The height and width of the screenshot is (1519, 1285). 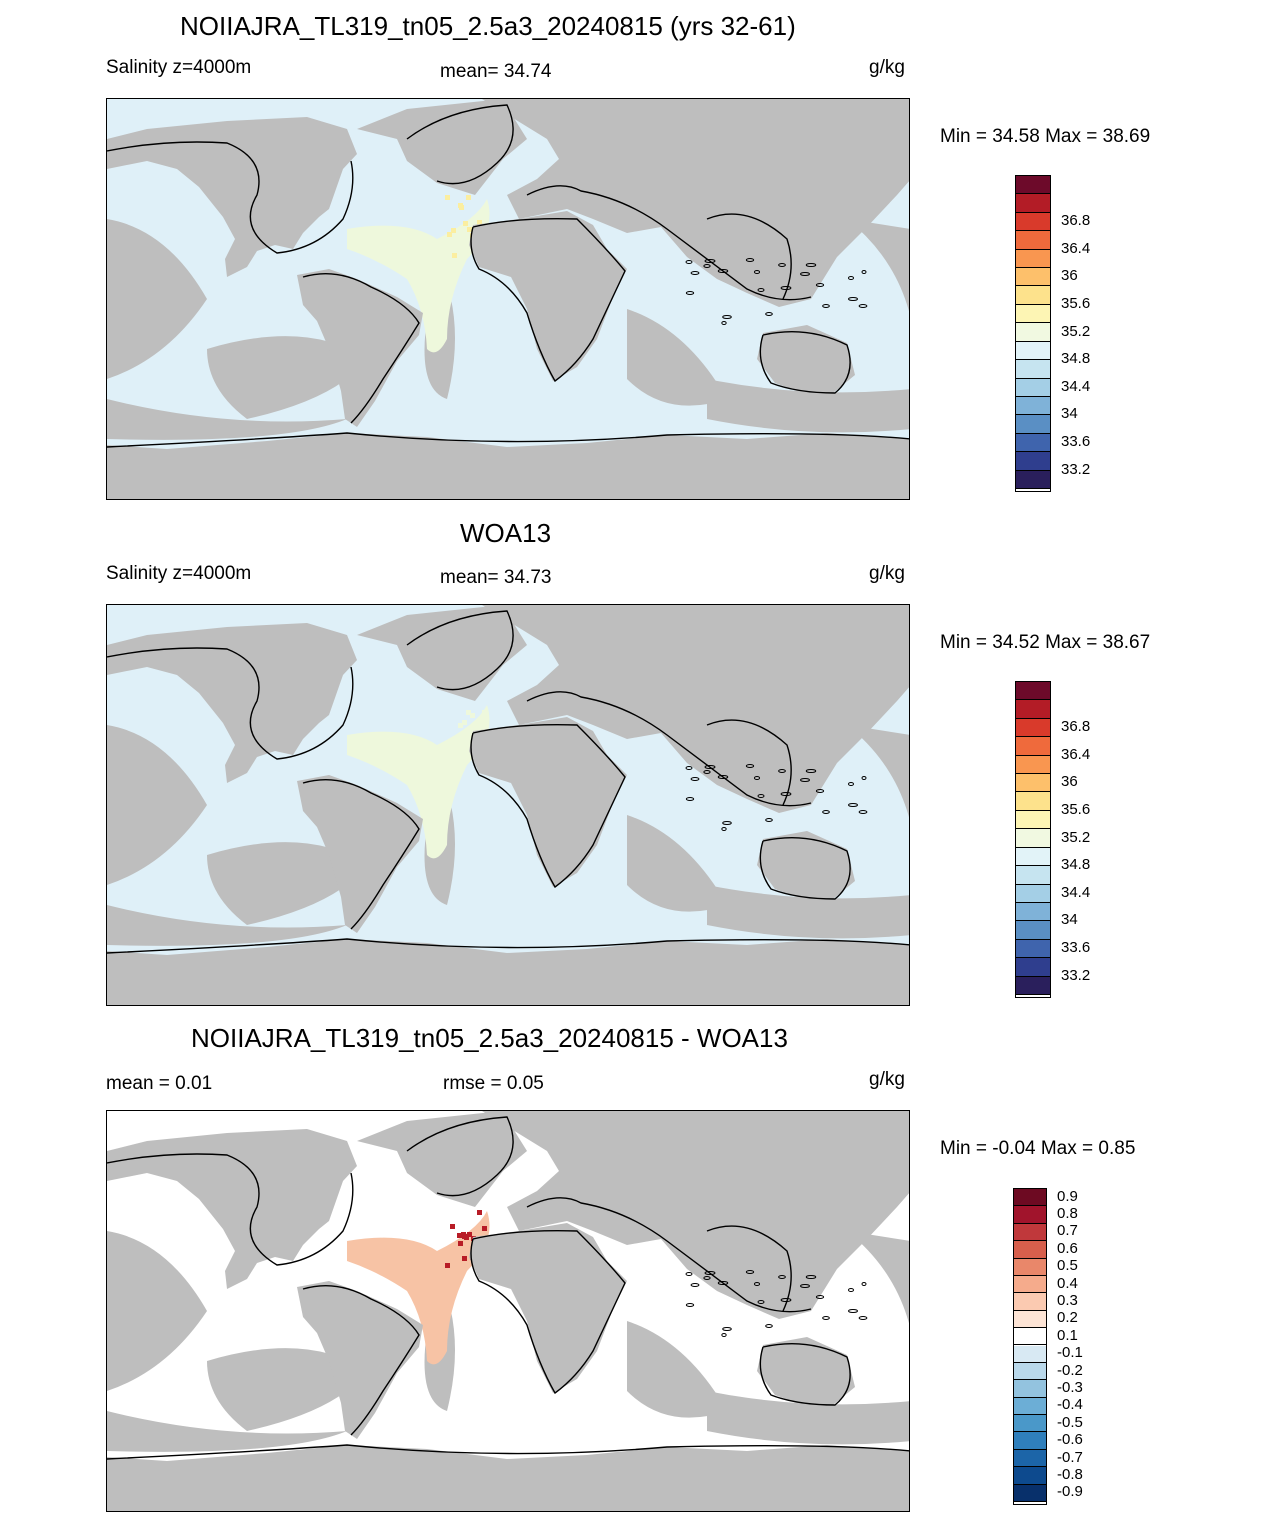 I want to click on colorbar-tick-label: 0.6, so click(x=1067, y=1248).